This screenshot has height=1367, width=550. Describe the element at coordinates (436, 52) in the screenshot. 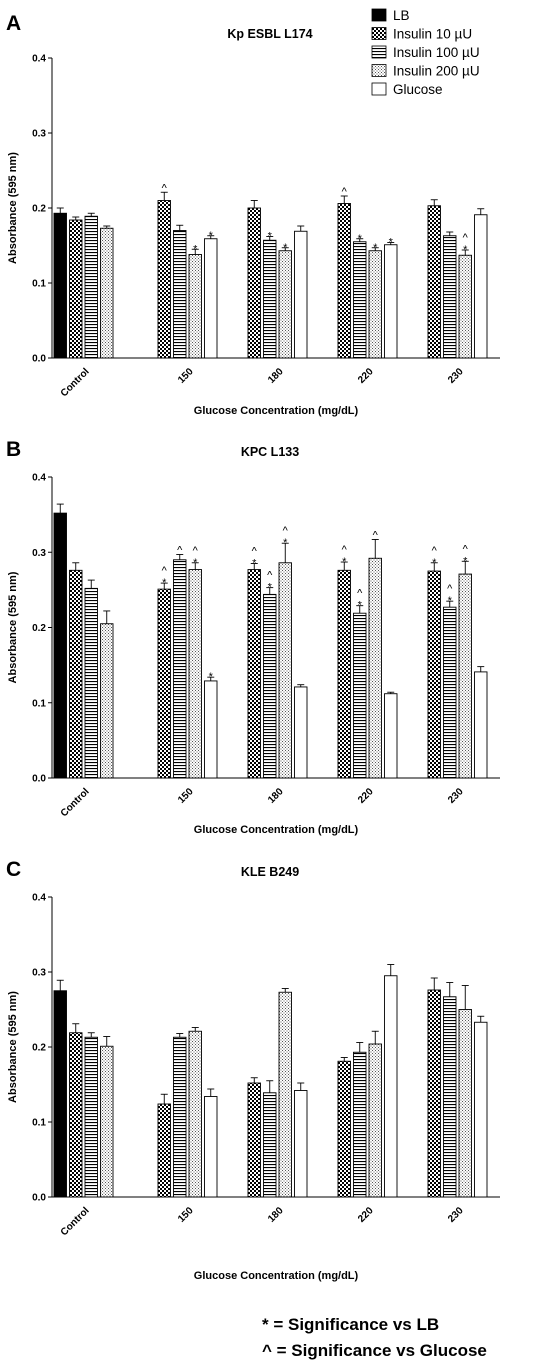

I see `legend-label-insulin-100-u: Insulin 100 µU` at that location.